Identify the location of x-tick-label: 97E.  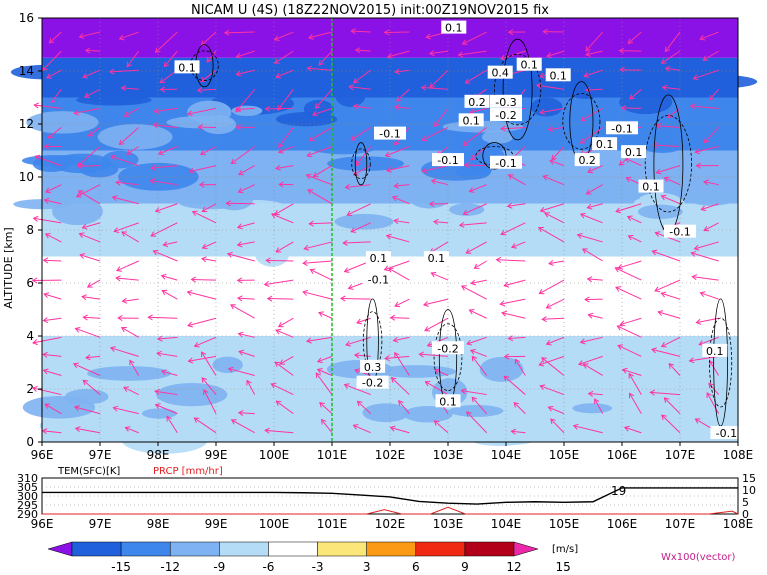
(100, 455).